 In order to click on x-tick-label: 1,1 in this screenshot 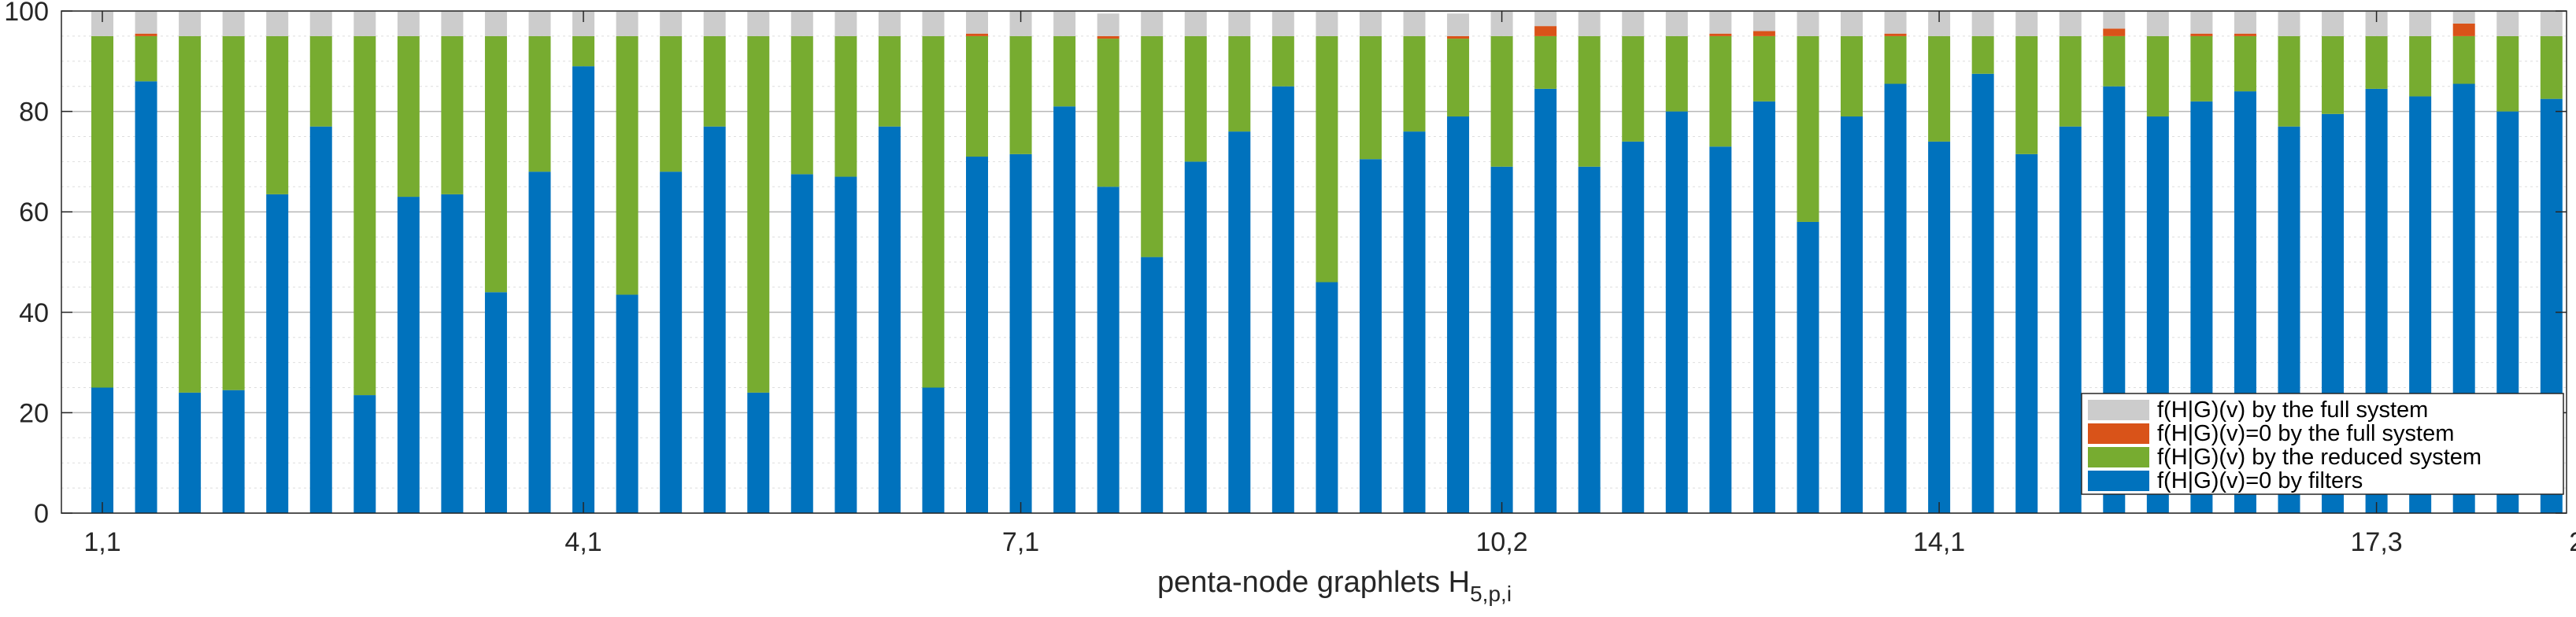, I will do `click(101, 542)`.